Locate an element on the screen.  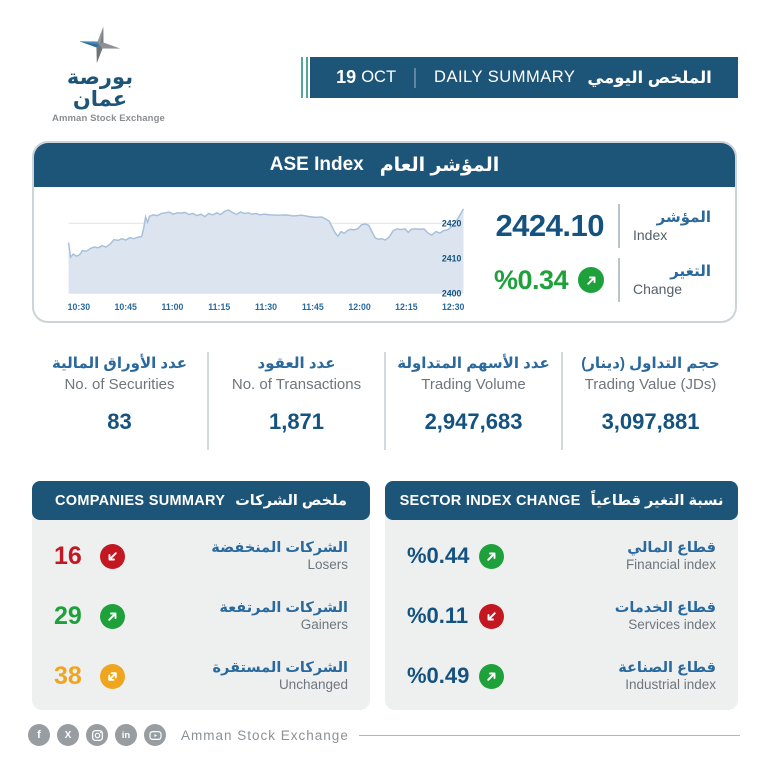
services-index-change: %0.11 is located at coordinates (438, 615).